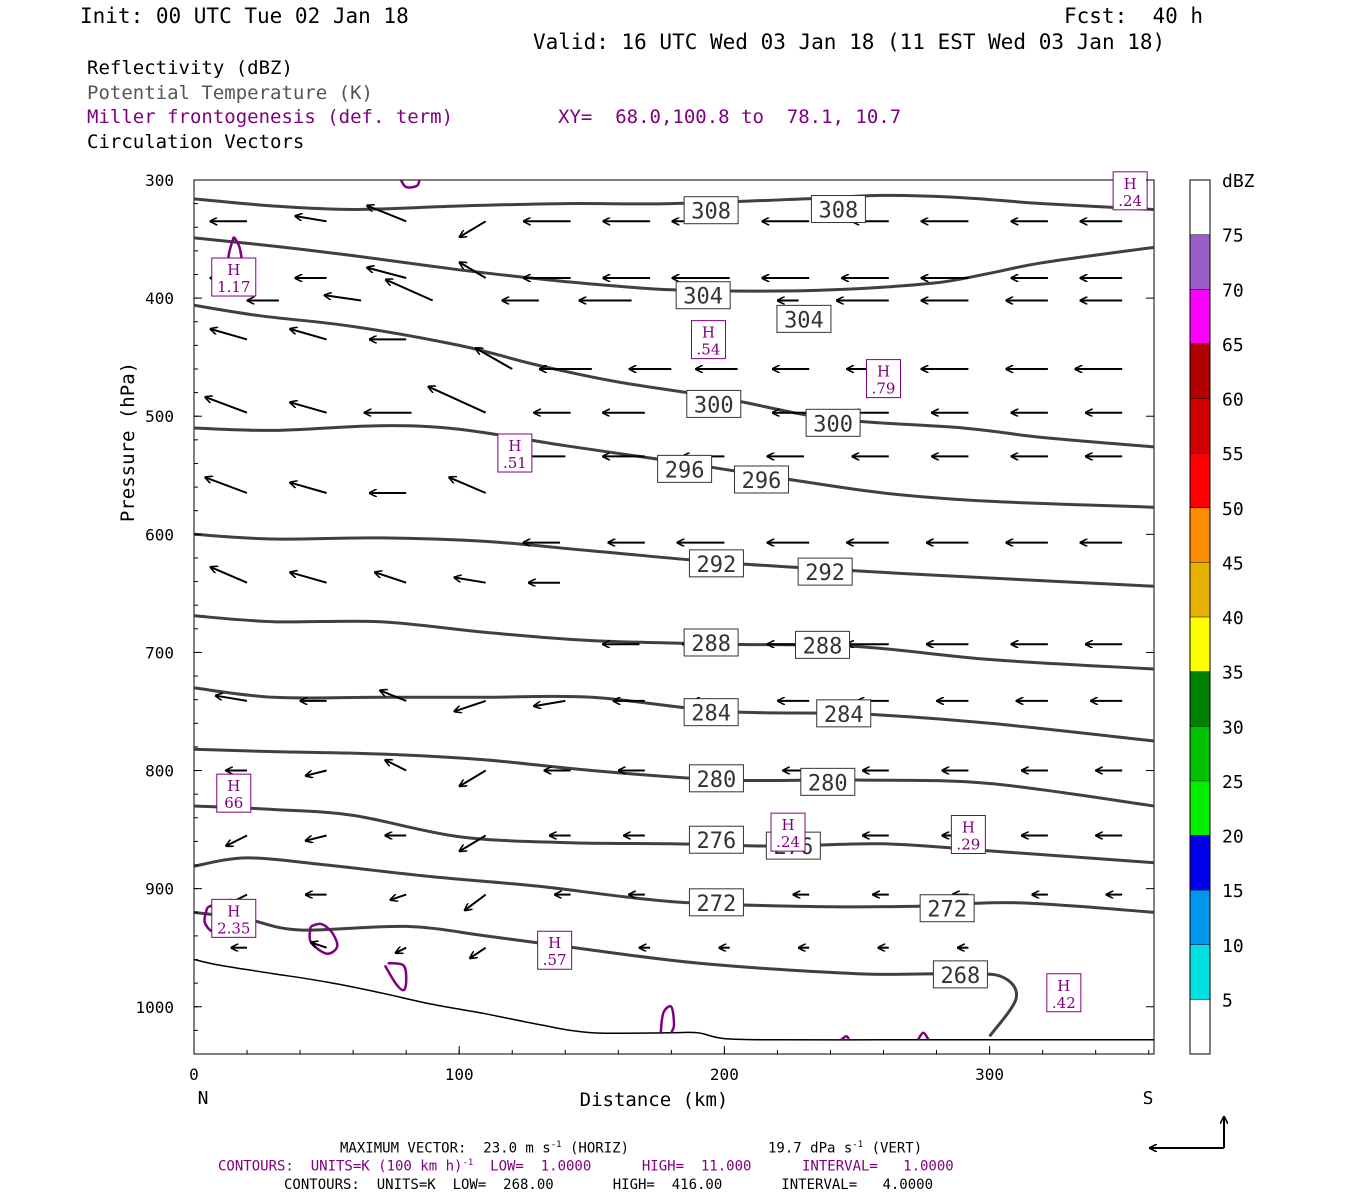 This screenshot has width=1350, height=1200. I want to click on theta-label-276-0: 276, so click(716, 839).